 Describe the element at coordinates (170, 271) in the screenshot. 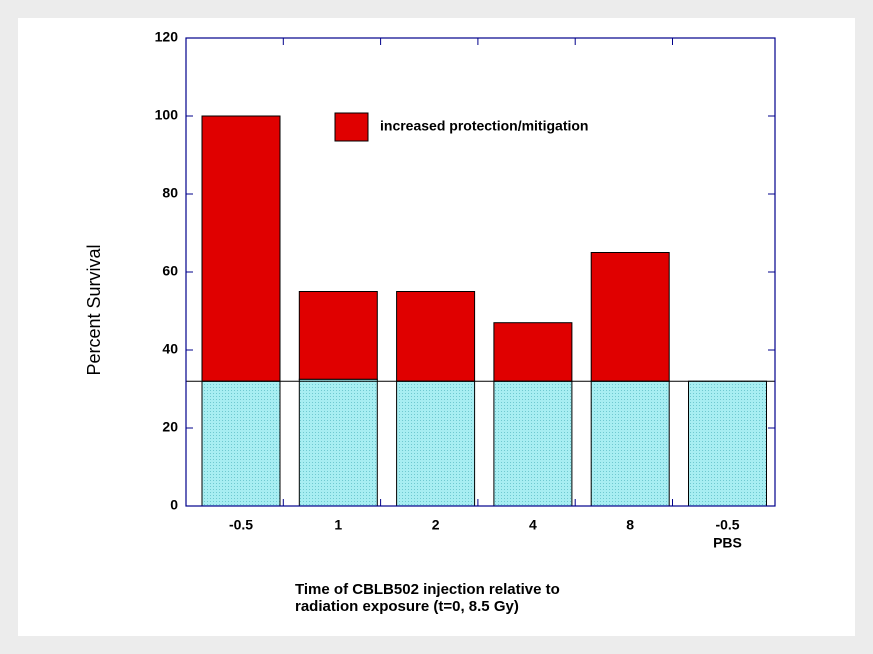

I see `y-tick-label: 60` at that location.